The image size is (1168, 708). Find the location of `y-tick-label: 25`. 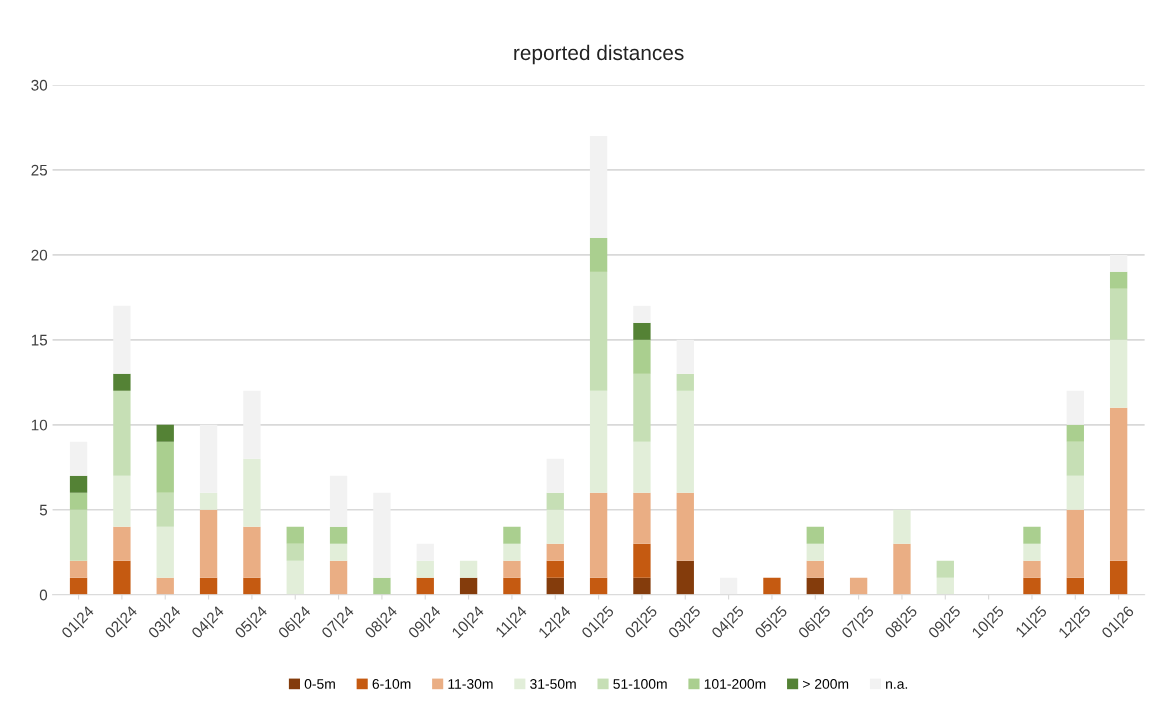

y-tick-label: 25 is located at coordinates (39, 170).